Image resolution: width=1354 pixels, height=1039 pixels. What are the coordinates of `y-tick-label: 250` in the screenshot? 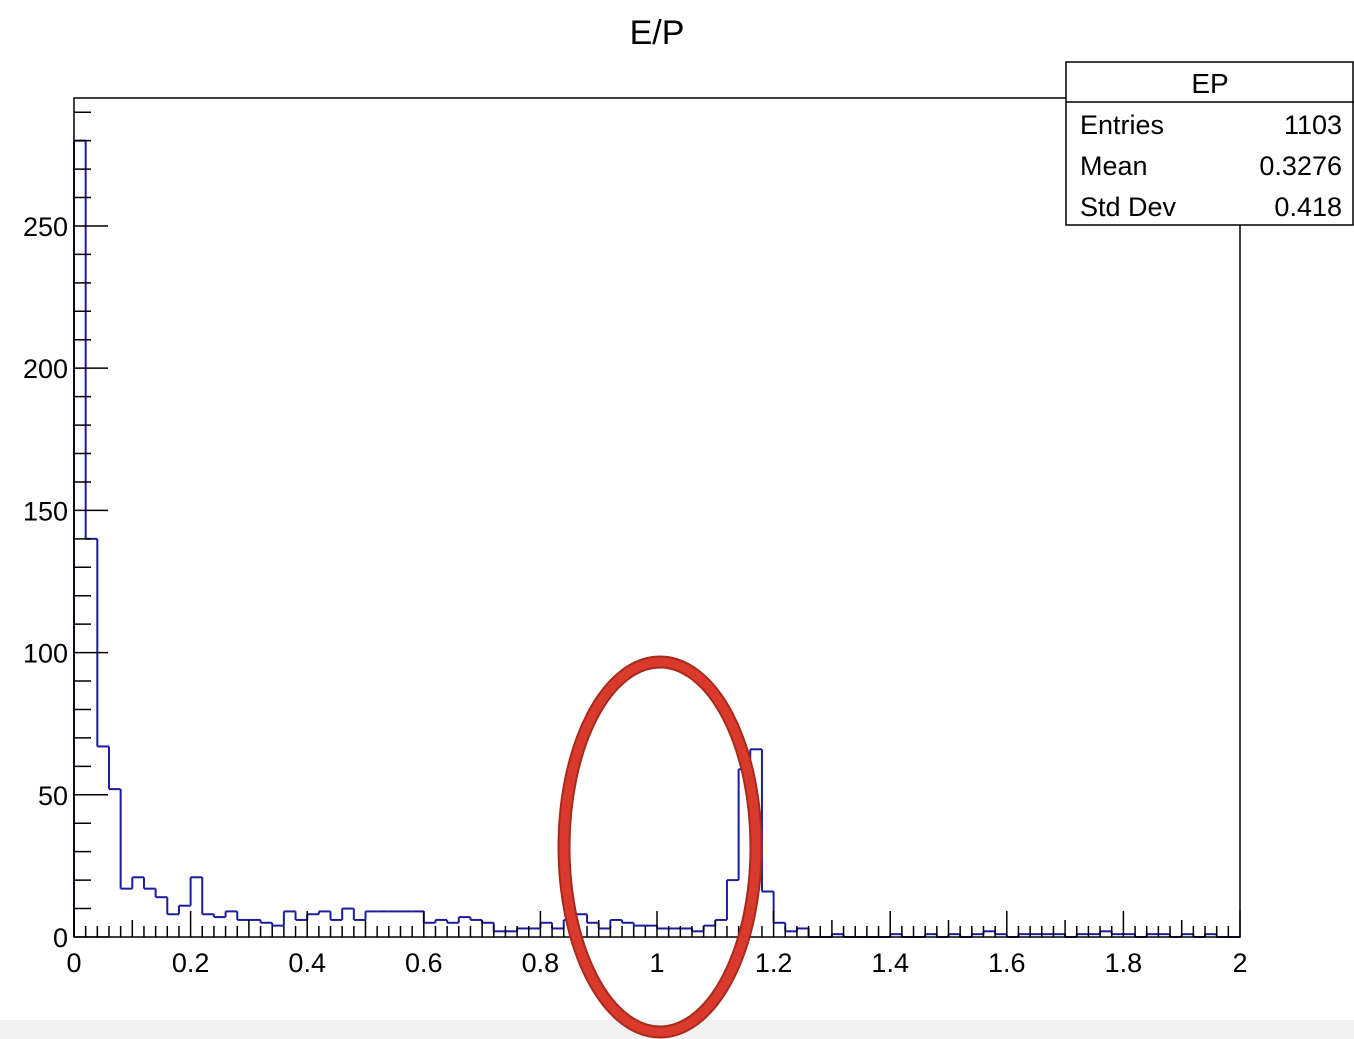 It's located at (45, 227).